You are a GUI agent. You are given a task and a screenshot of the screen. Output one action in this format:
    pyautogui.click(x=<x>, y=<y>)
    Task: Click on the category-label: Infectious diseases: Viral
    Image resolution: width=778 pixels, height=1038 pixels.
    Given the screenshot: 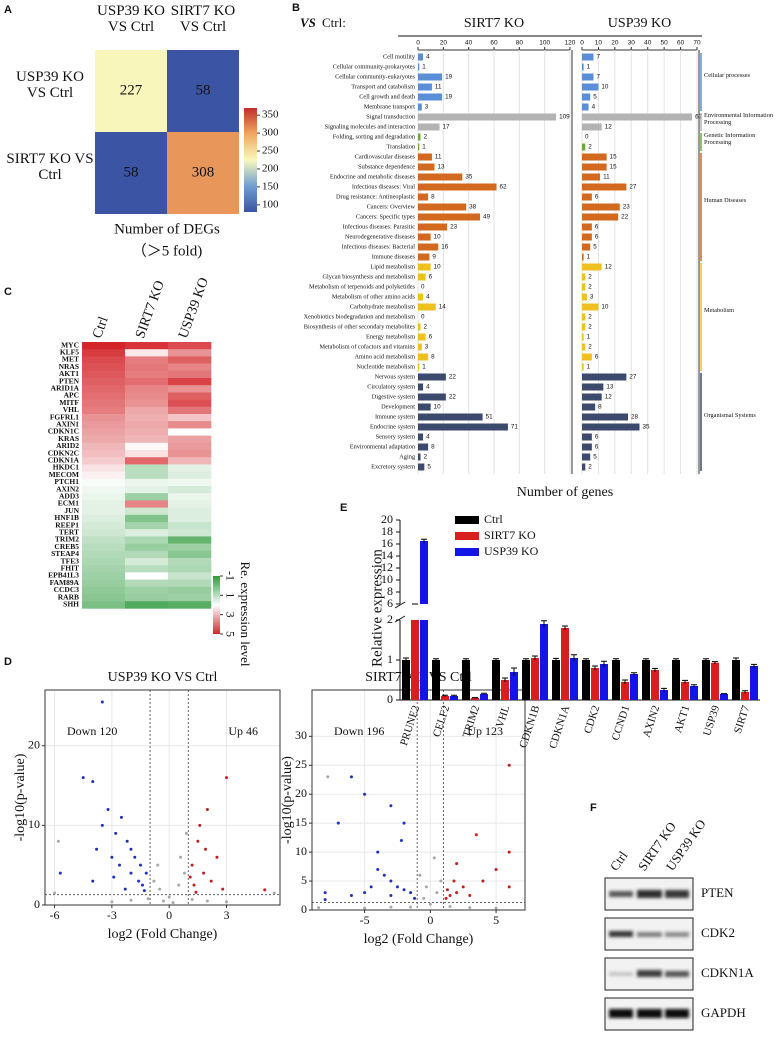 What is the action you would take?
    pyautogui.click(x=383, y=186)
    